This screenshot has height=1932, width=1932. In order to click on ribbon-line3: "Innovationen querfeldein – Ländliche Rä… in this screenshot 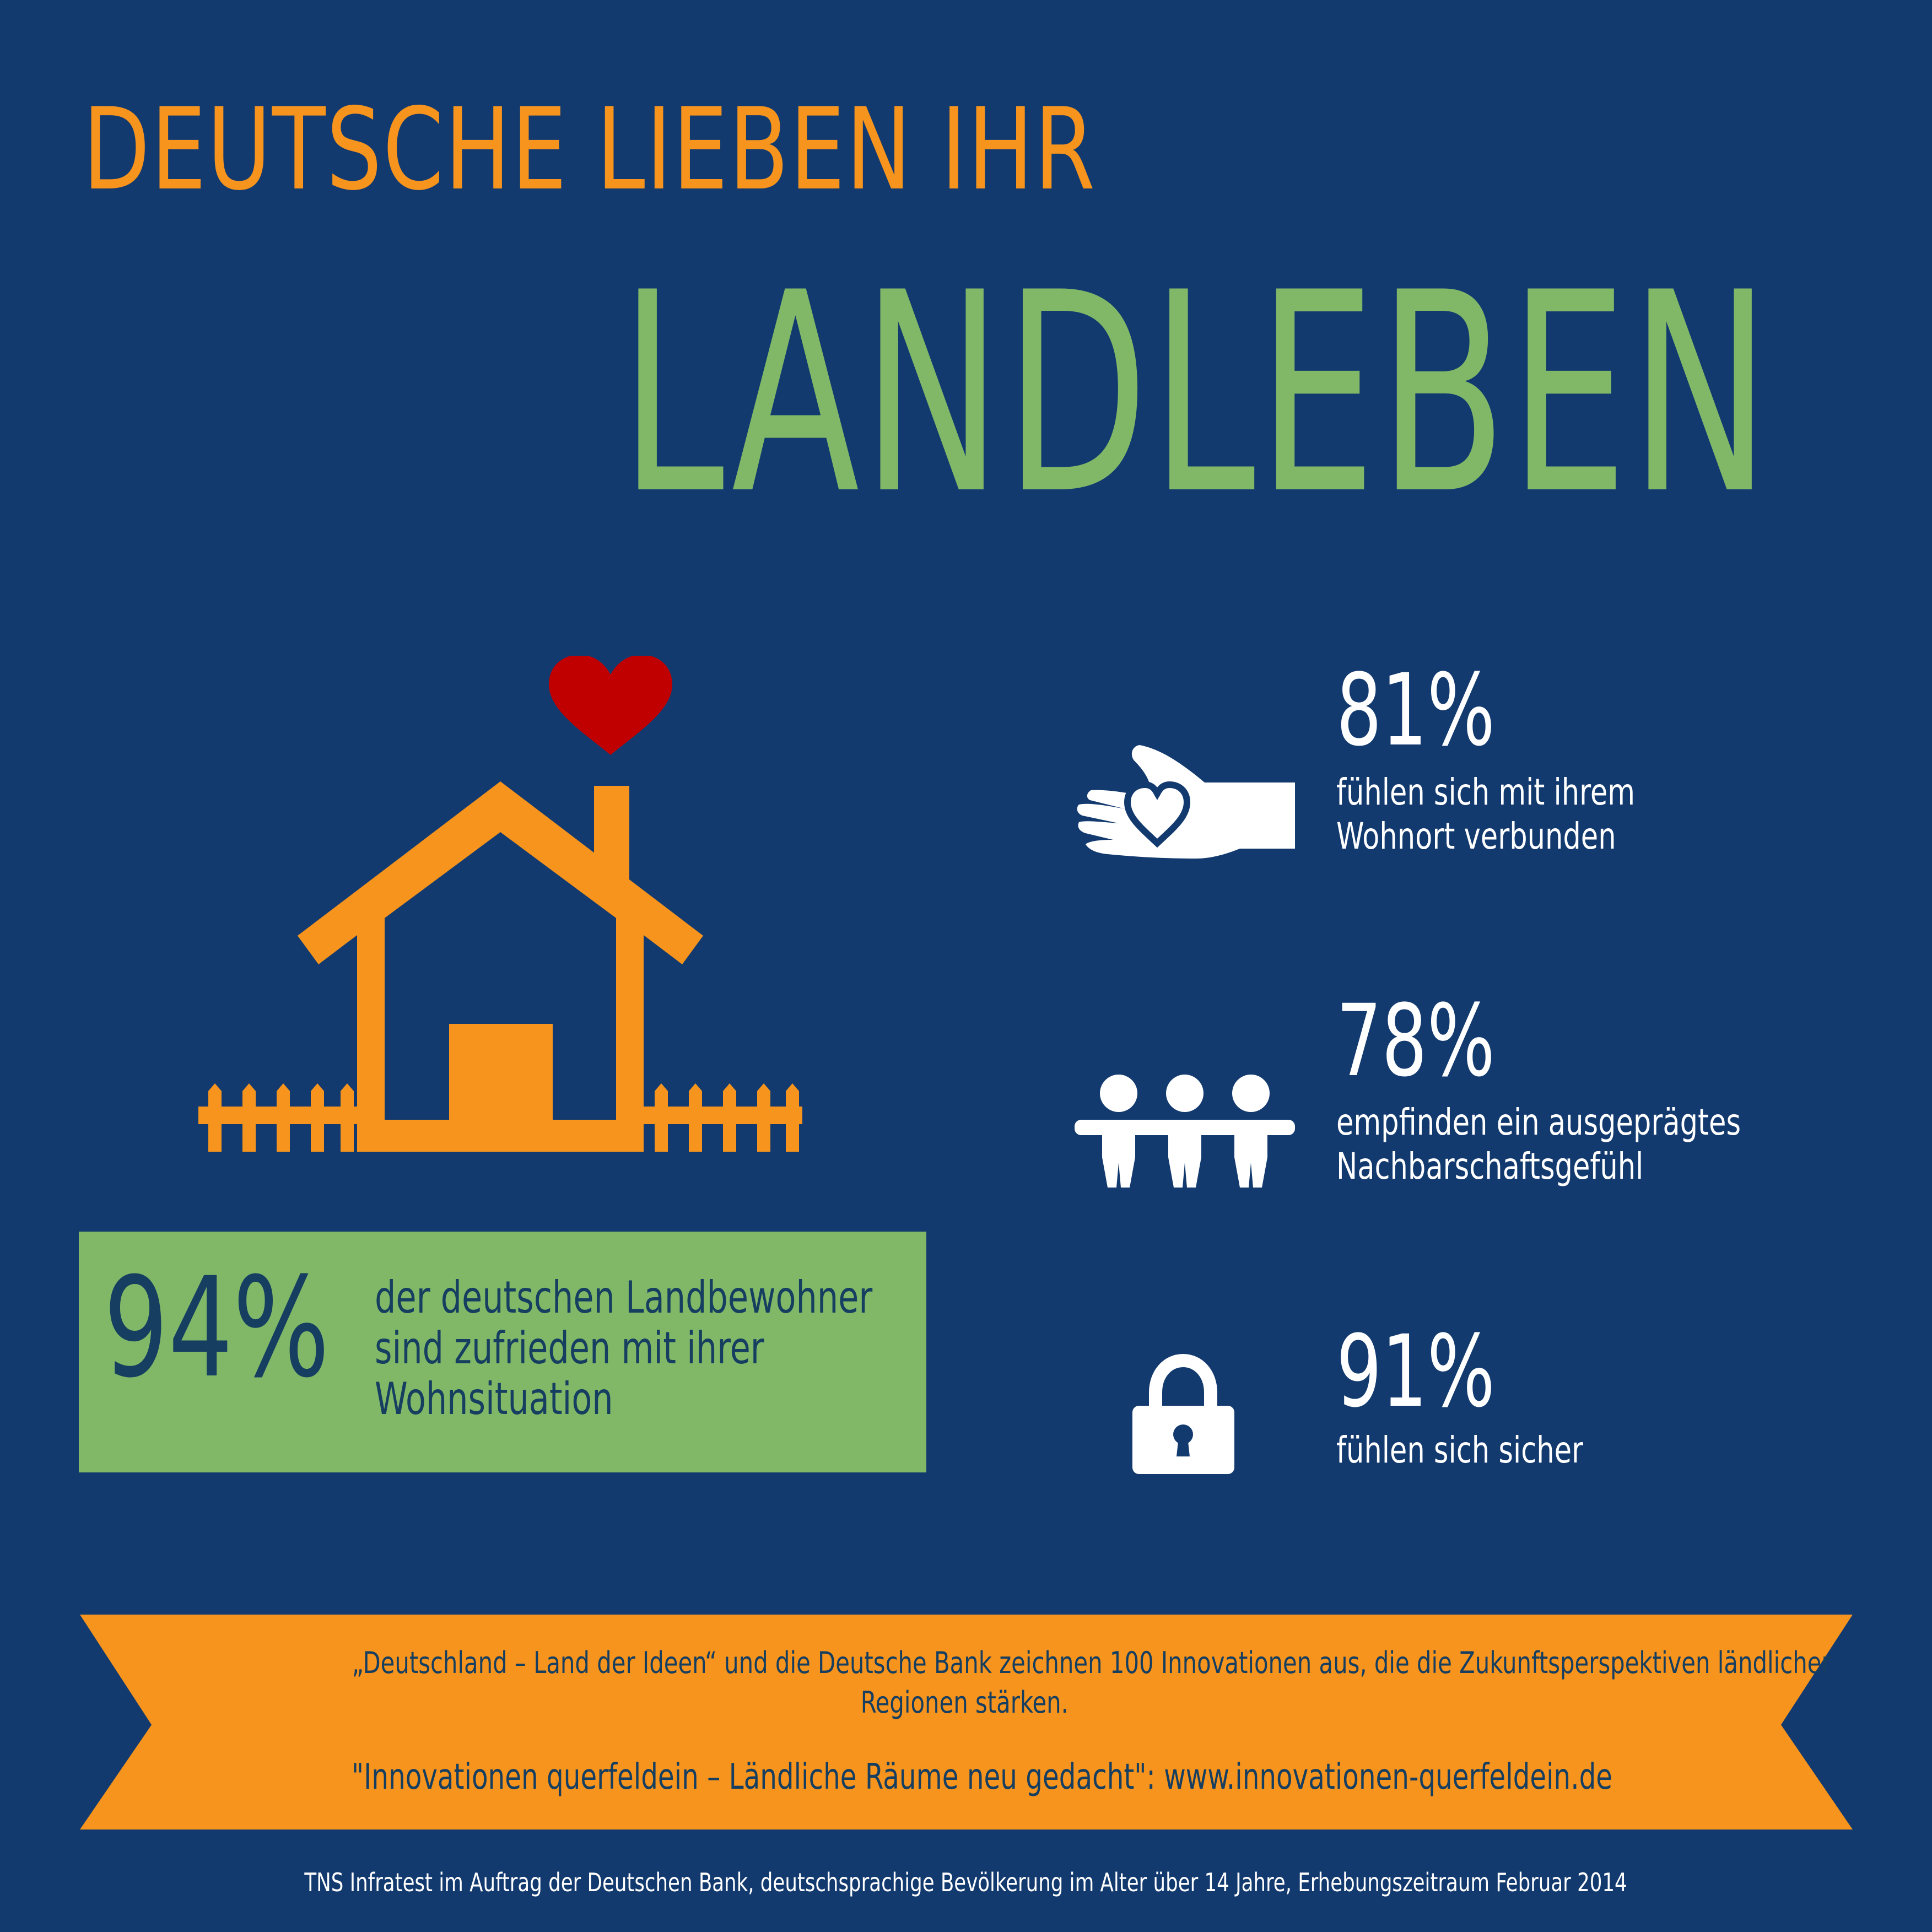, I will do `click(982, 1777)`.